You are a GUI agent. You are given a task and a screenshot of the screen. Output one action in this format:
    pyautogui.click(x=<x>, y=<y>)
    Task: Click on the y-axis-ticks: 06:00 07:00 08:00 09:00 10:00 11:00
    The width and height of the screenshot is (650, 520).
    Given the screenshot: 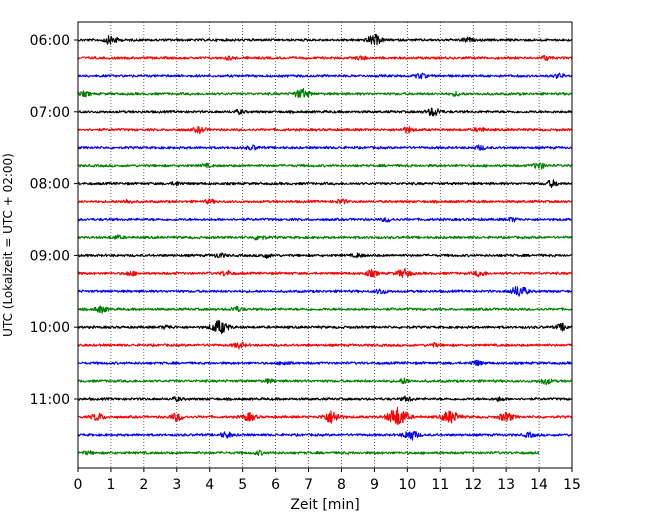 What is the action you would take?
    pyautogui.click(x=54, y=220)
    